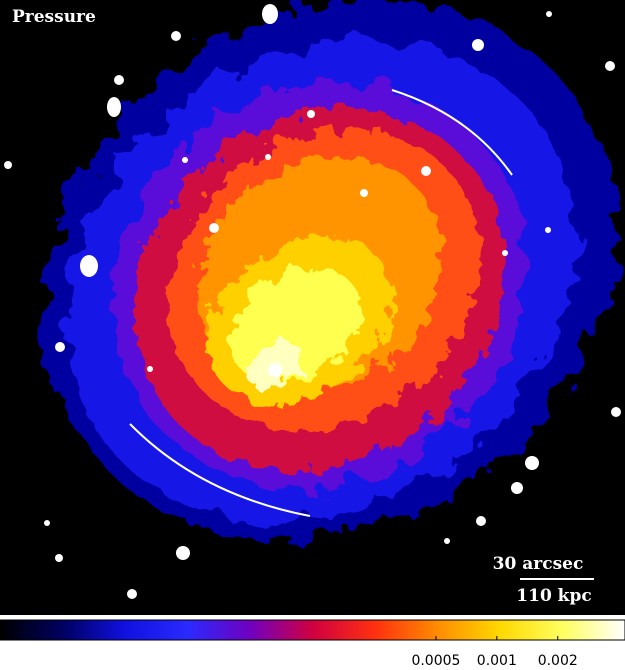 This screenshot has width=625, height=670. Describe the element at coordinates (54, 17) in the screenshot. I see `panel-label: Pressure` at that location.